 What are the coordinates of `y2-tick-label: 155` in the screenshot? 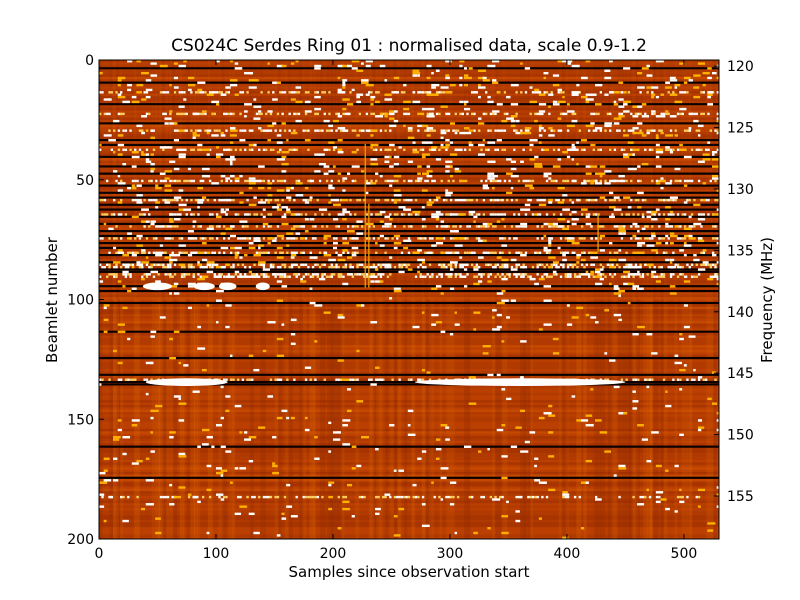 It's located at (740, 497).